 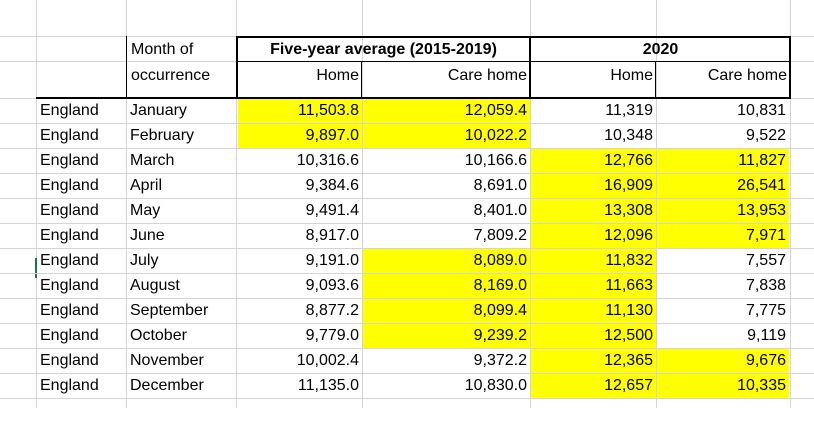 What do you see at coordinates (723, 161) in the screenshot?
I see `y2020-care-home-cell: 11,827` at bounding box center [723, 161].